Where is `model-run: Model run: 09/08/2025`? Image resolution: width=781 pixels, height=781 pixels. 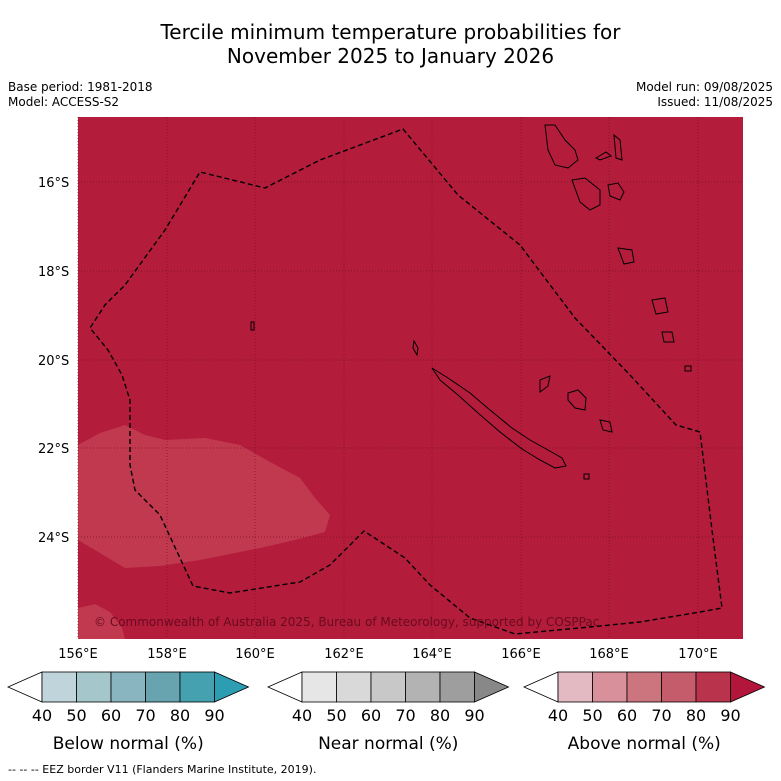
model-run: Model run: 09/08/2025 is located at coordinates (704, 87).